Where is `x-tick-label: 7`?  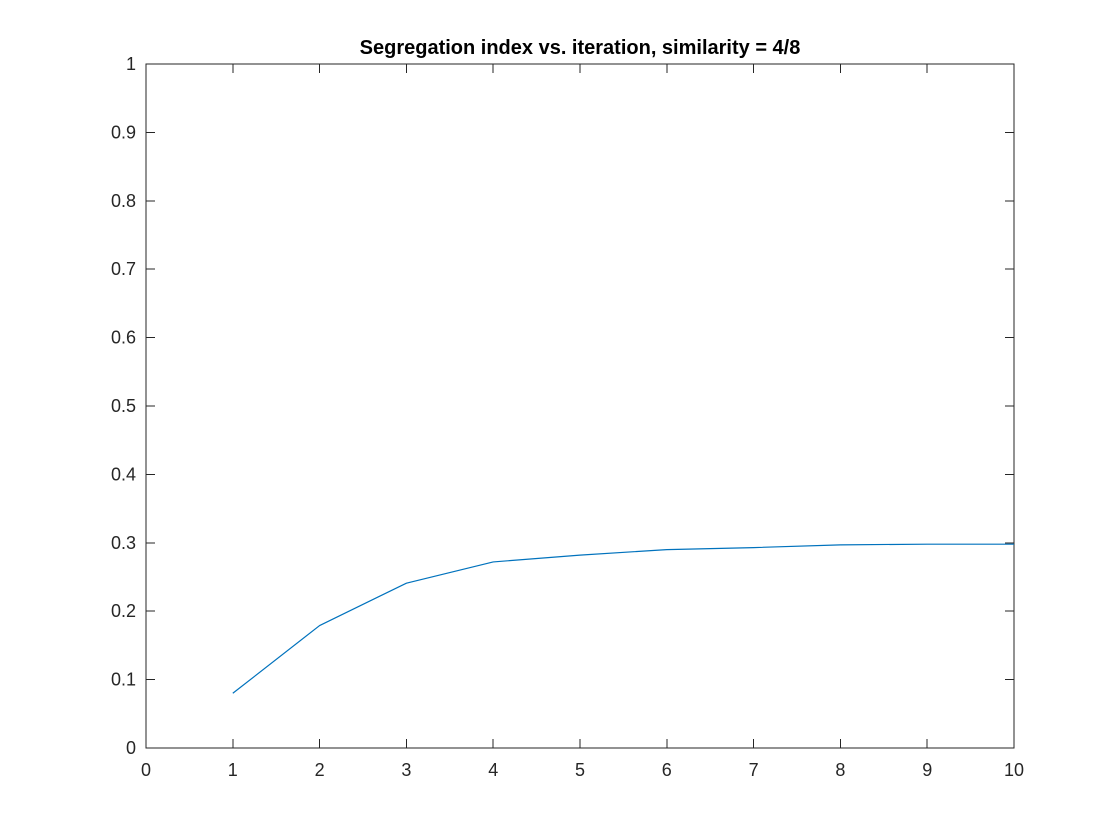
x-tick-label: 7 is located at coordinates (754, 770).